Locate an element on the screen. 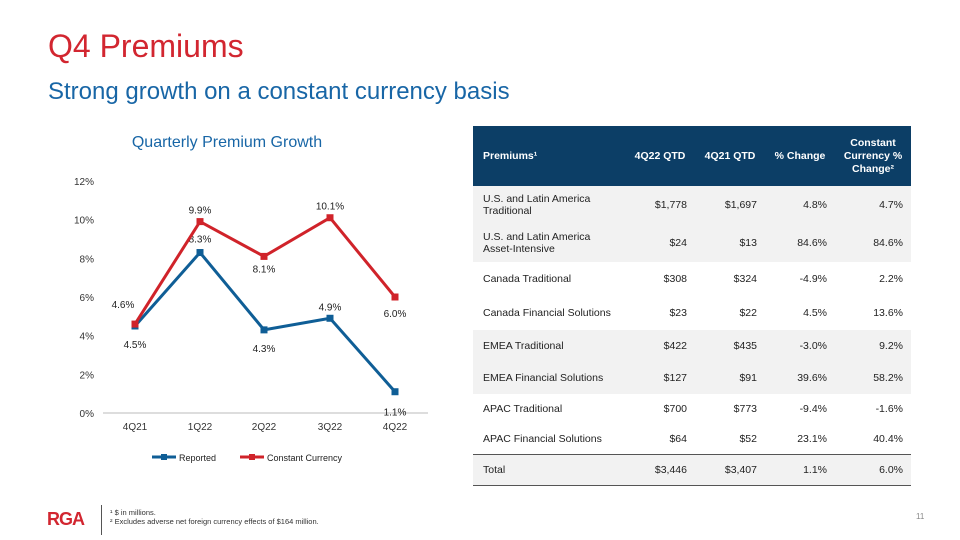  table-cell: APAC Traditional is located at coordinates (523, 409).